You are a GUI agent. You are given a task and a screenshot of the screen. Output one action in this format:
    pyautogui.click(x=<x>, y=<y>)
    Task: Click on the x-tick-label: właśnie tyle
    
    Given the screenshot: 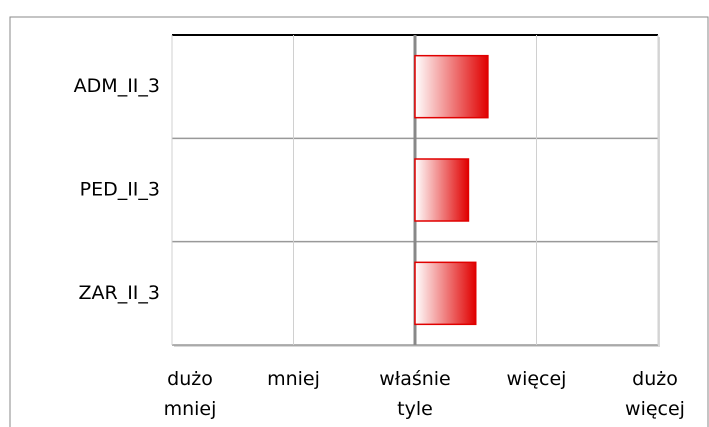 What is the action you would take?
    pyautogui.click(x=415, y=394)
    